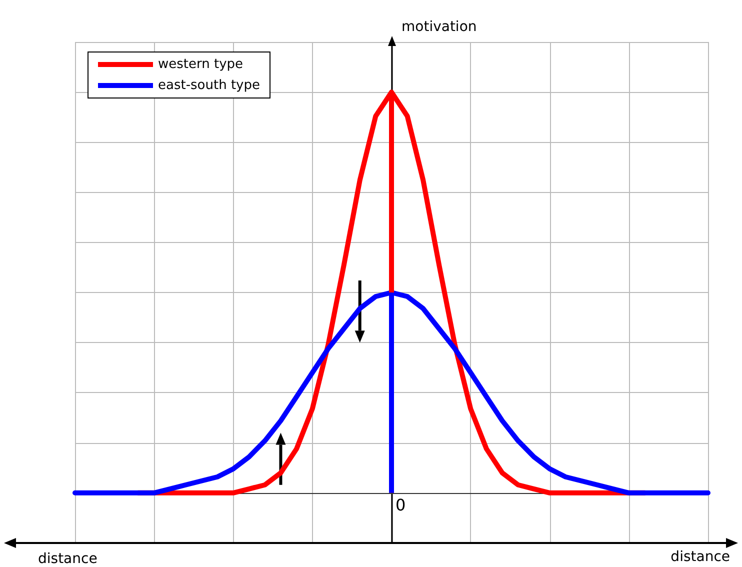  I want to click on text: distance, so click(68, 559).